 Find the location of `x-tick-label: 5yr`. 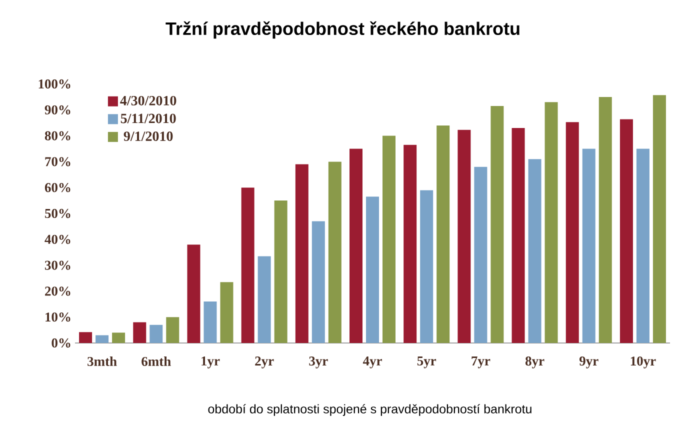

x-tick-label: 5yr is located at coordinates (426, 362).